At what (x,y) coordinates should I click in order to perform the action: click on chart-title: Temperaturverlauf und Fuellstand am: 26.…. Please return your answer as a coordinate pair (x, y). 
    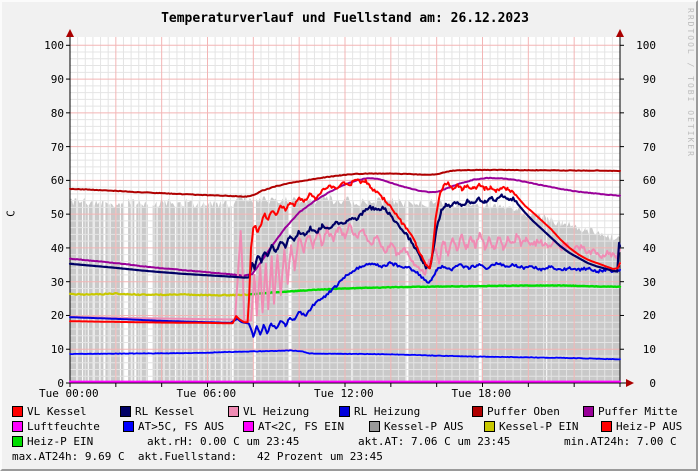
    Looking at the image, I should click on (345, 18).